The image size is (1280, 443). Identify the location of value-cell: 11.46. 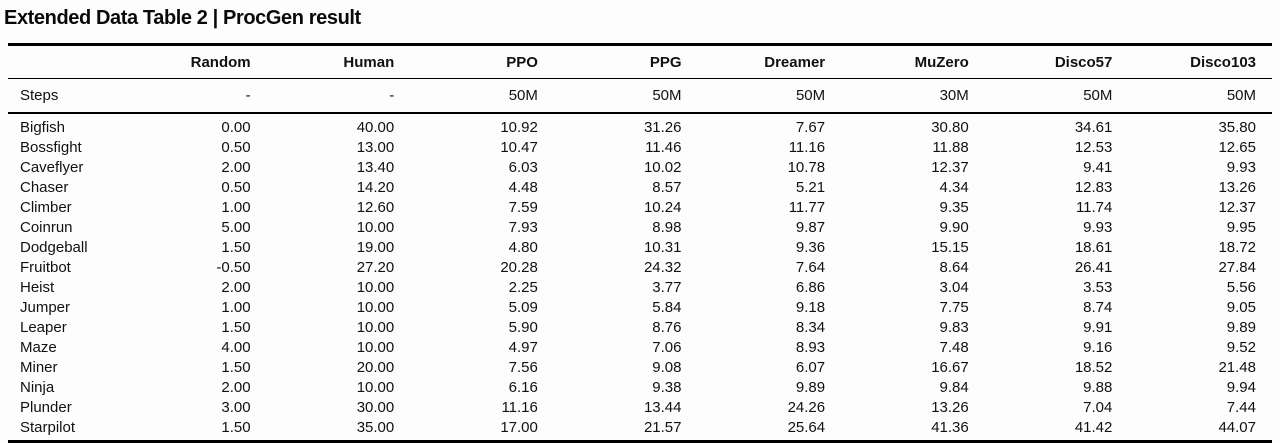
(663, 147).